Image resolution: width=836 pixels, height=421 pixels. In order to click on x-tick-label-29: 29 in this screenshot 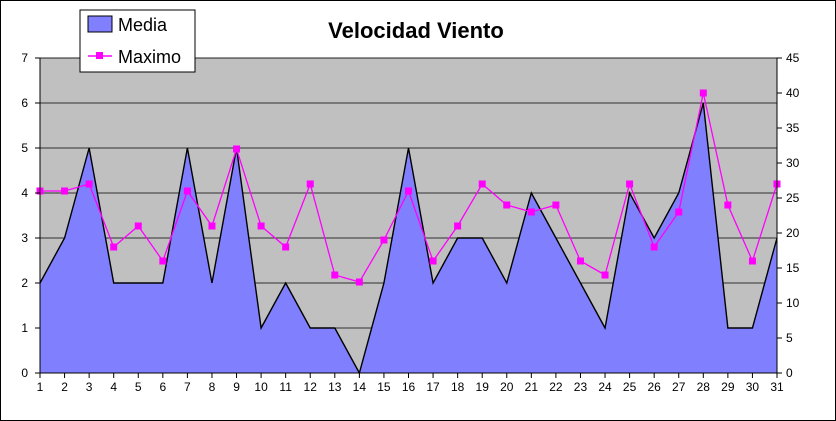, I will do `click(728, 387)`.